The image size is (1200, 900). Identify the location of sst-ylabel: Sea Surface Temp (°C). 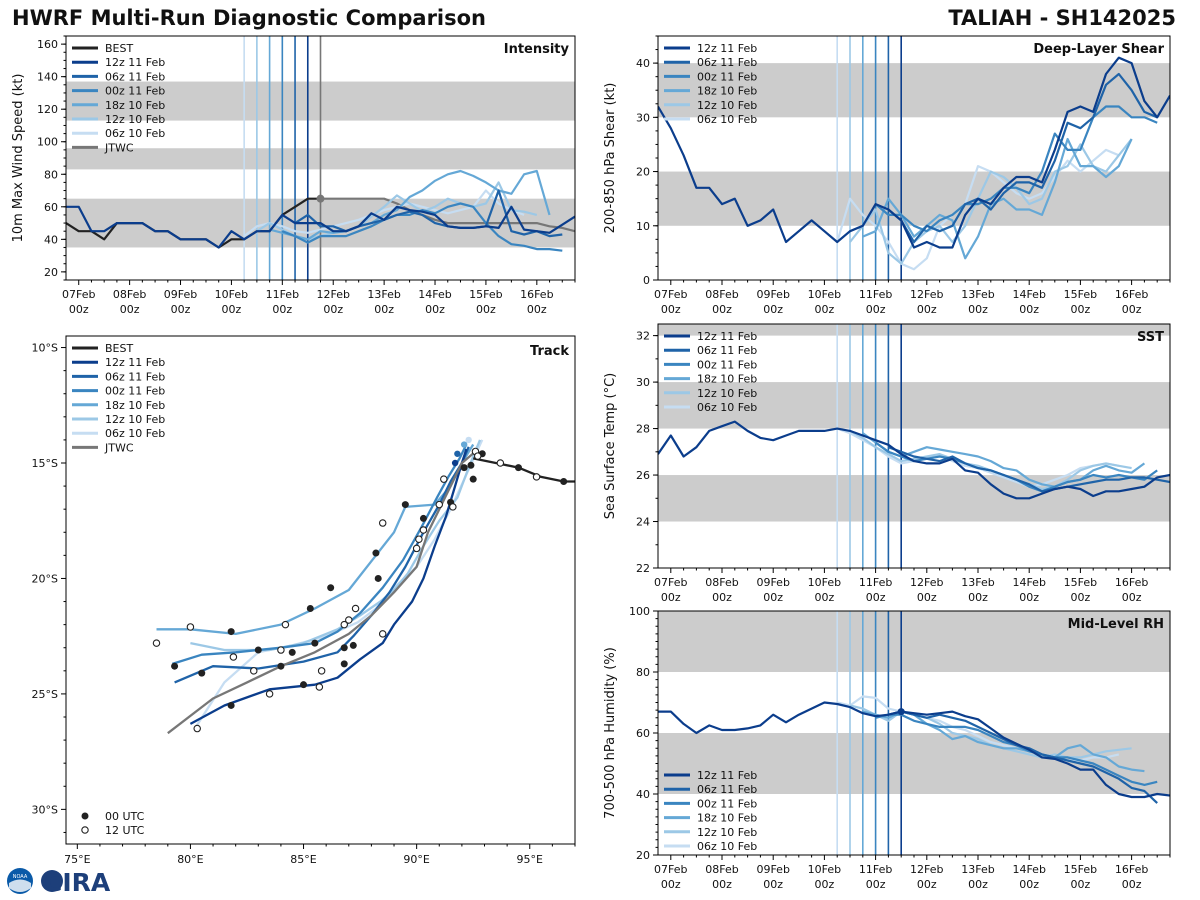
(610, 446).